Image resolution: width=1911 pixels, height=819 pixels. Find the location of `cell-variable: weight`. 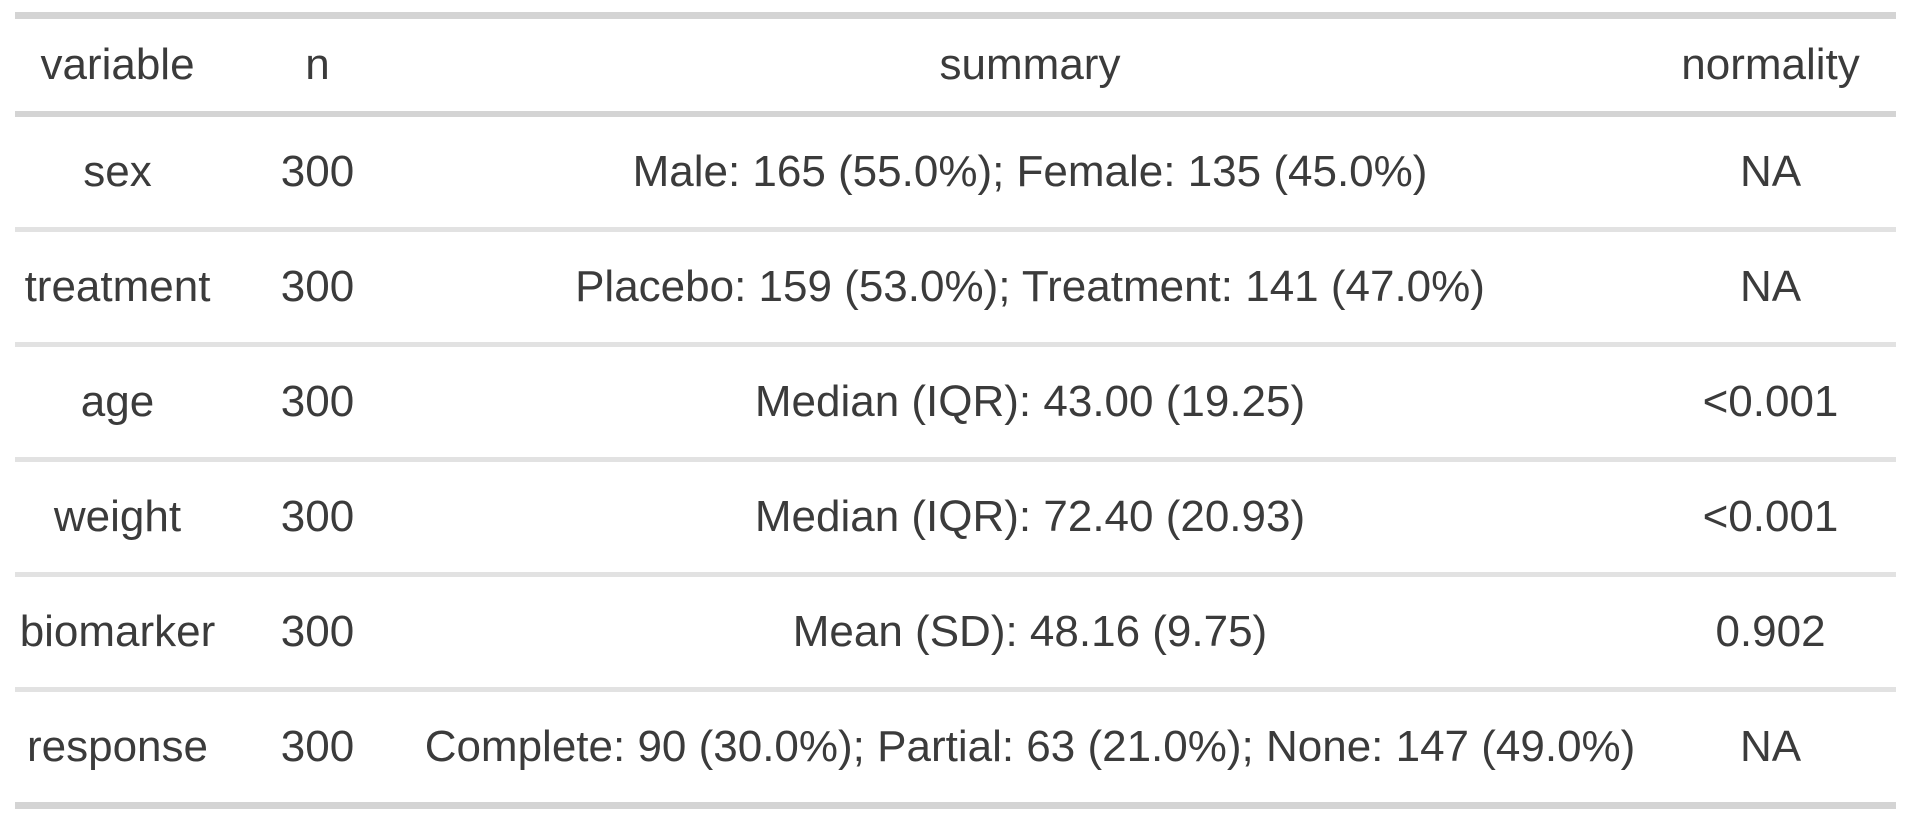

cell-variable: weight is located at coordinates (117, 518).